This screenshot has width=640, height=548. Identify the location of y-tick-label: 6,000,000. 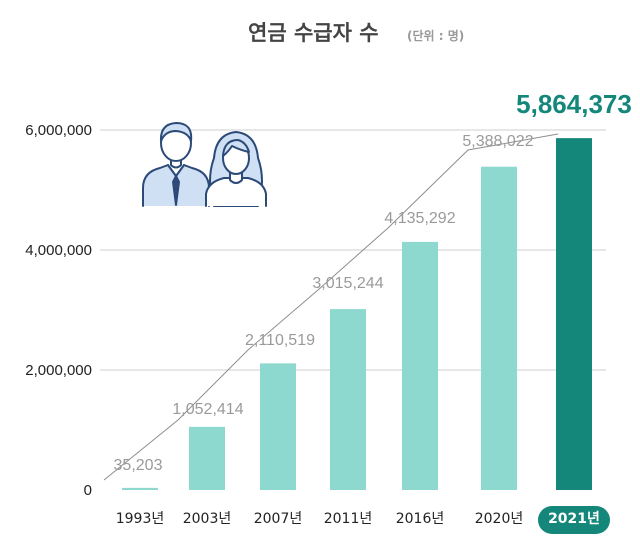
(58, 130).